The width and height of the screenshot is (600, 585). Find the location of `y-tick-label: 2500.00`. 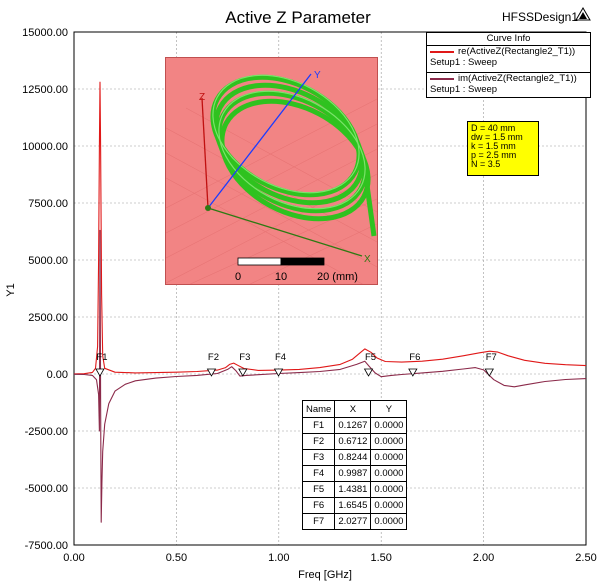

y-tick-label: 2500.00 is located at coordinates (48, 318).